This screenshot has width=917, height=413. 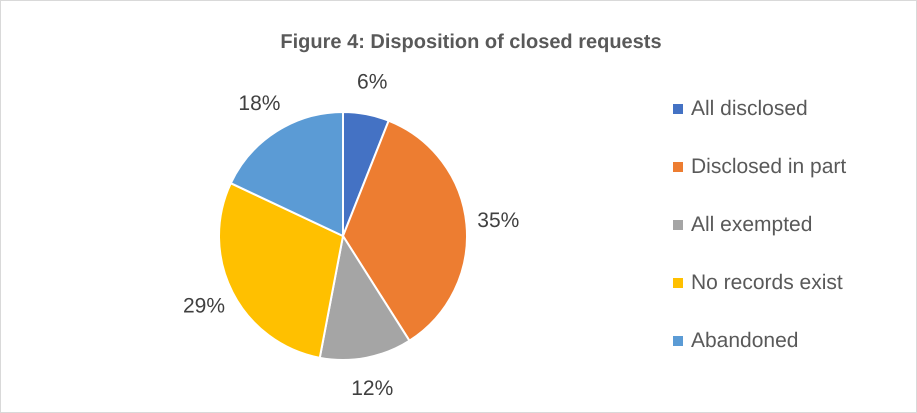 I want to click on data-label: 29%, so click(x=204, y=306).